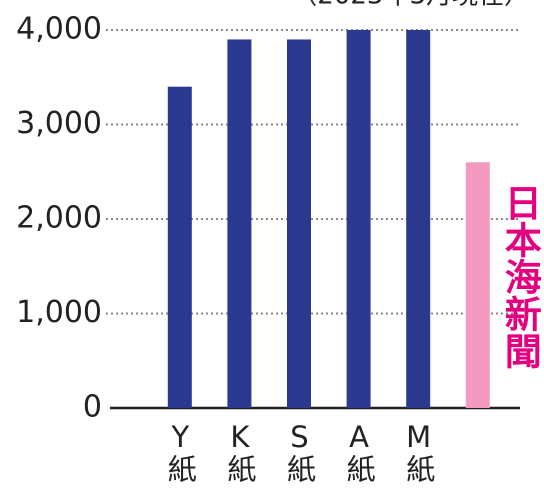 Image resolution: width=544 pixels, height=488 pixels. Describe the element at coordinates (59, 218) in the screenshot. I see `y-tick-label: 2,000` at that location.